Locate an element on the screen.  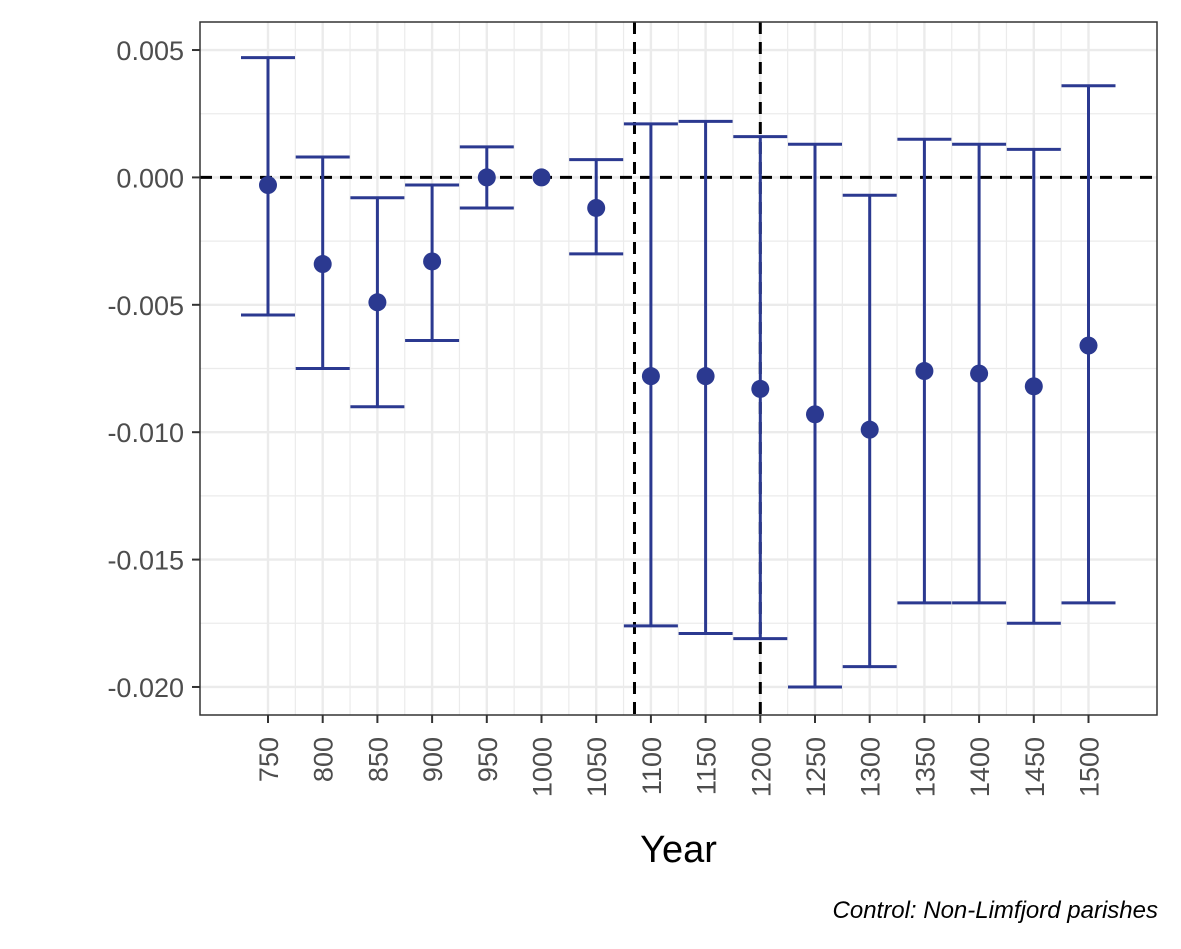
x-axis-title: Year is located at coordinates (678, 850).